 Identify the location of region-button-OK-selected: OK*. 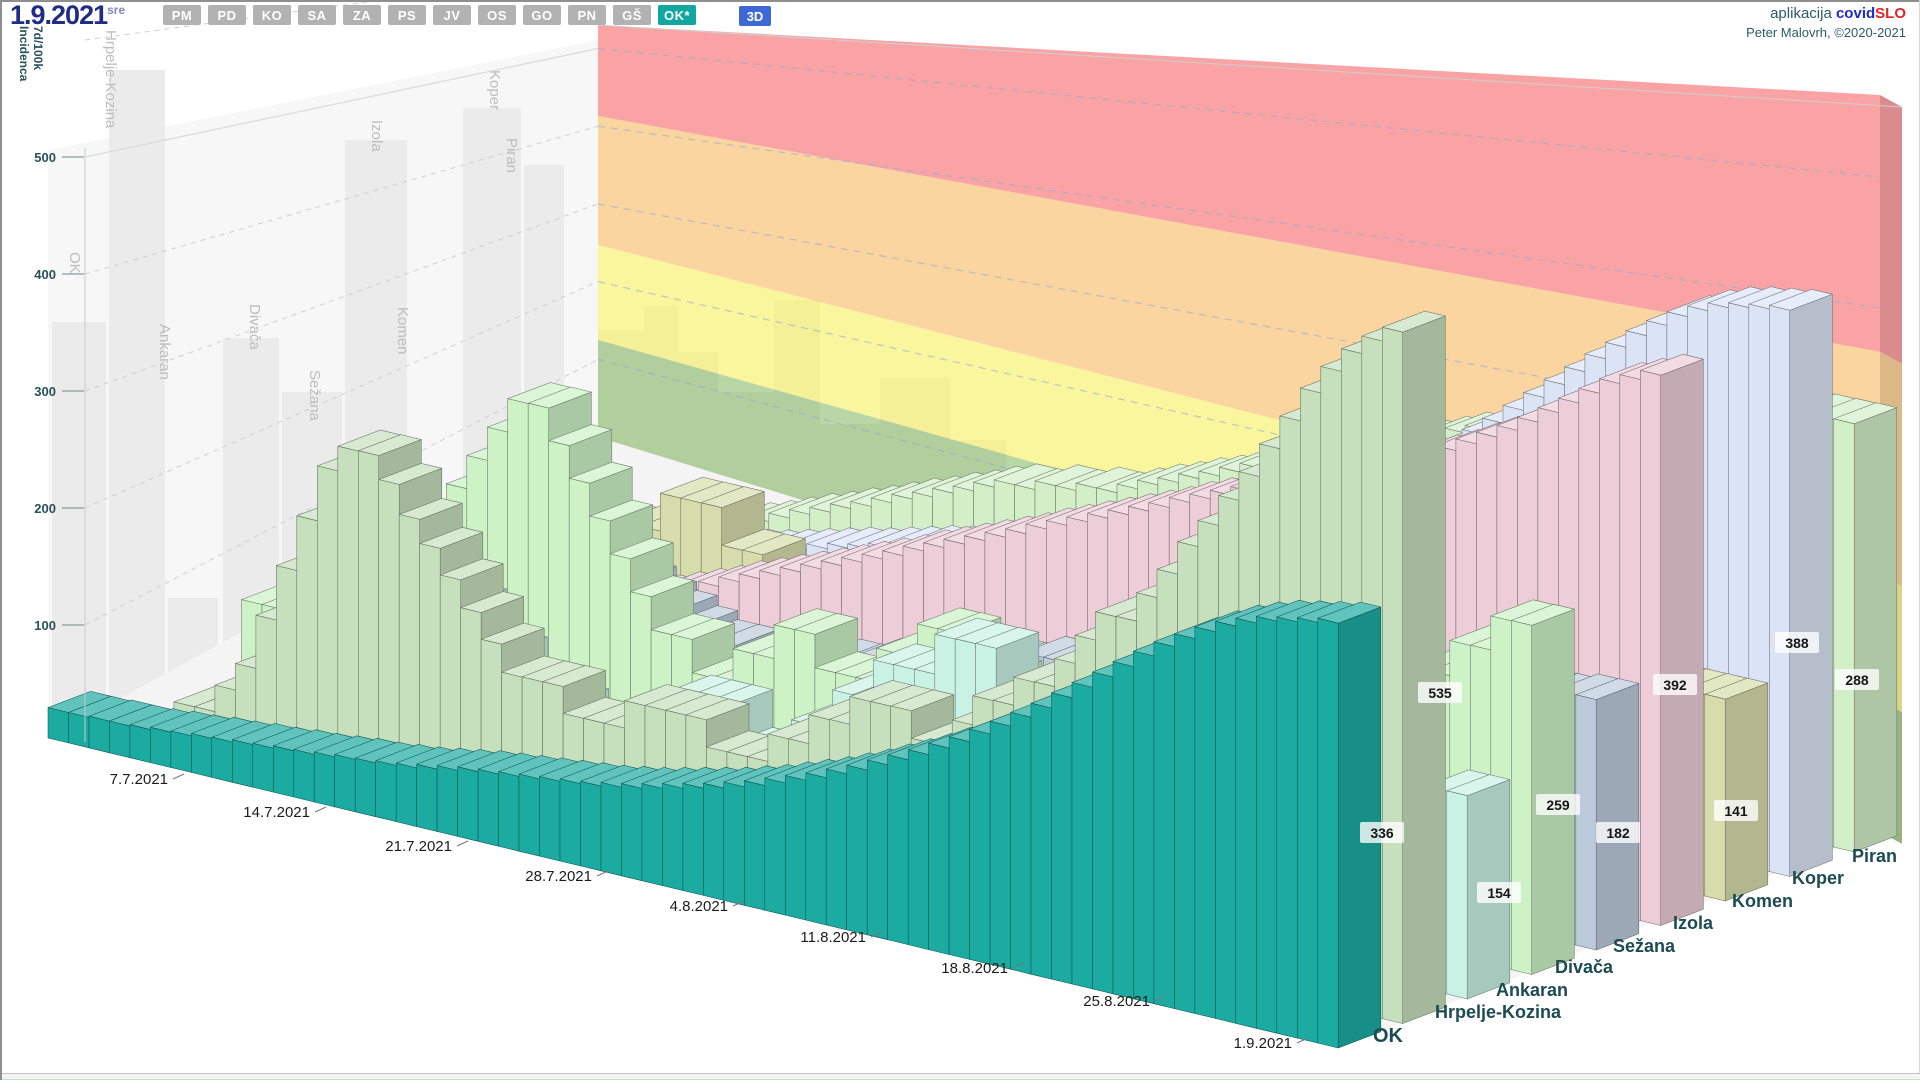
(677, 15).